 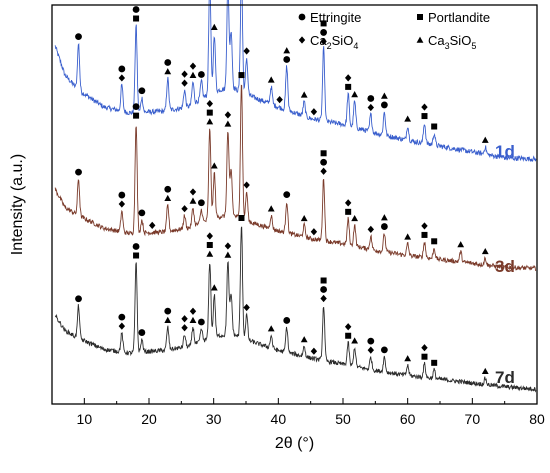 I want to click on legend-marker-square, so click(x=420, y=17).